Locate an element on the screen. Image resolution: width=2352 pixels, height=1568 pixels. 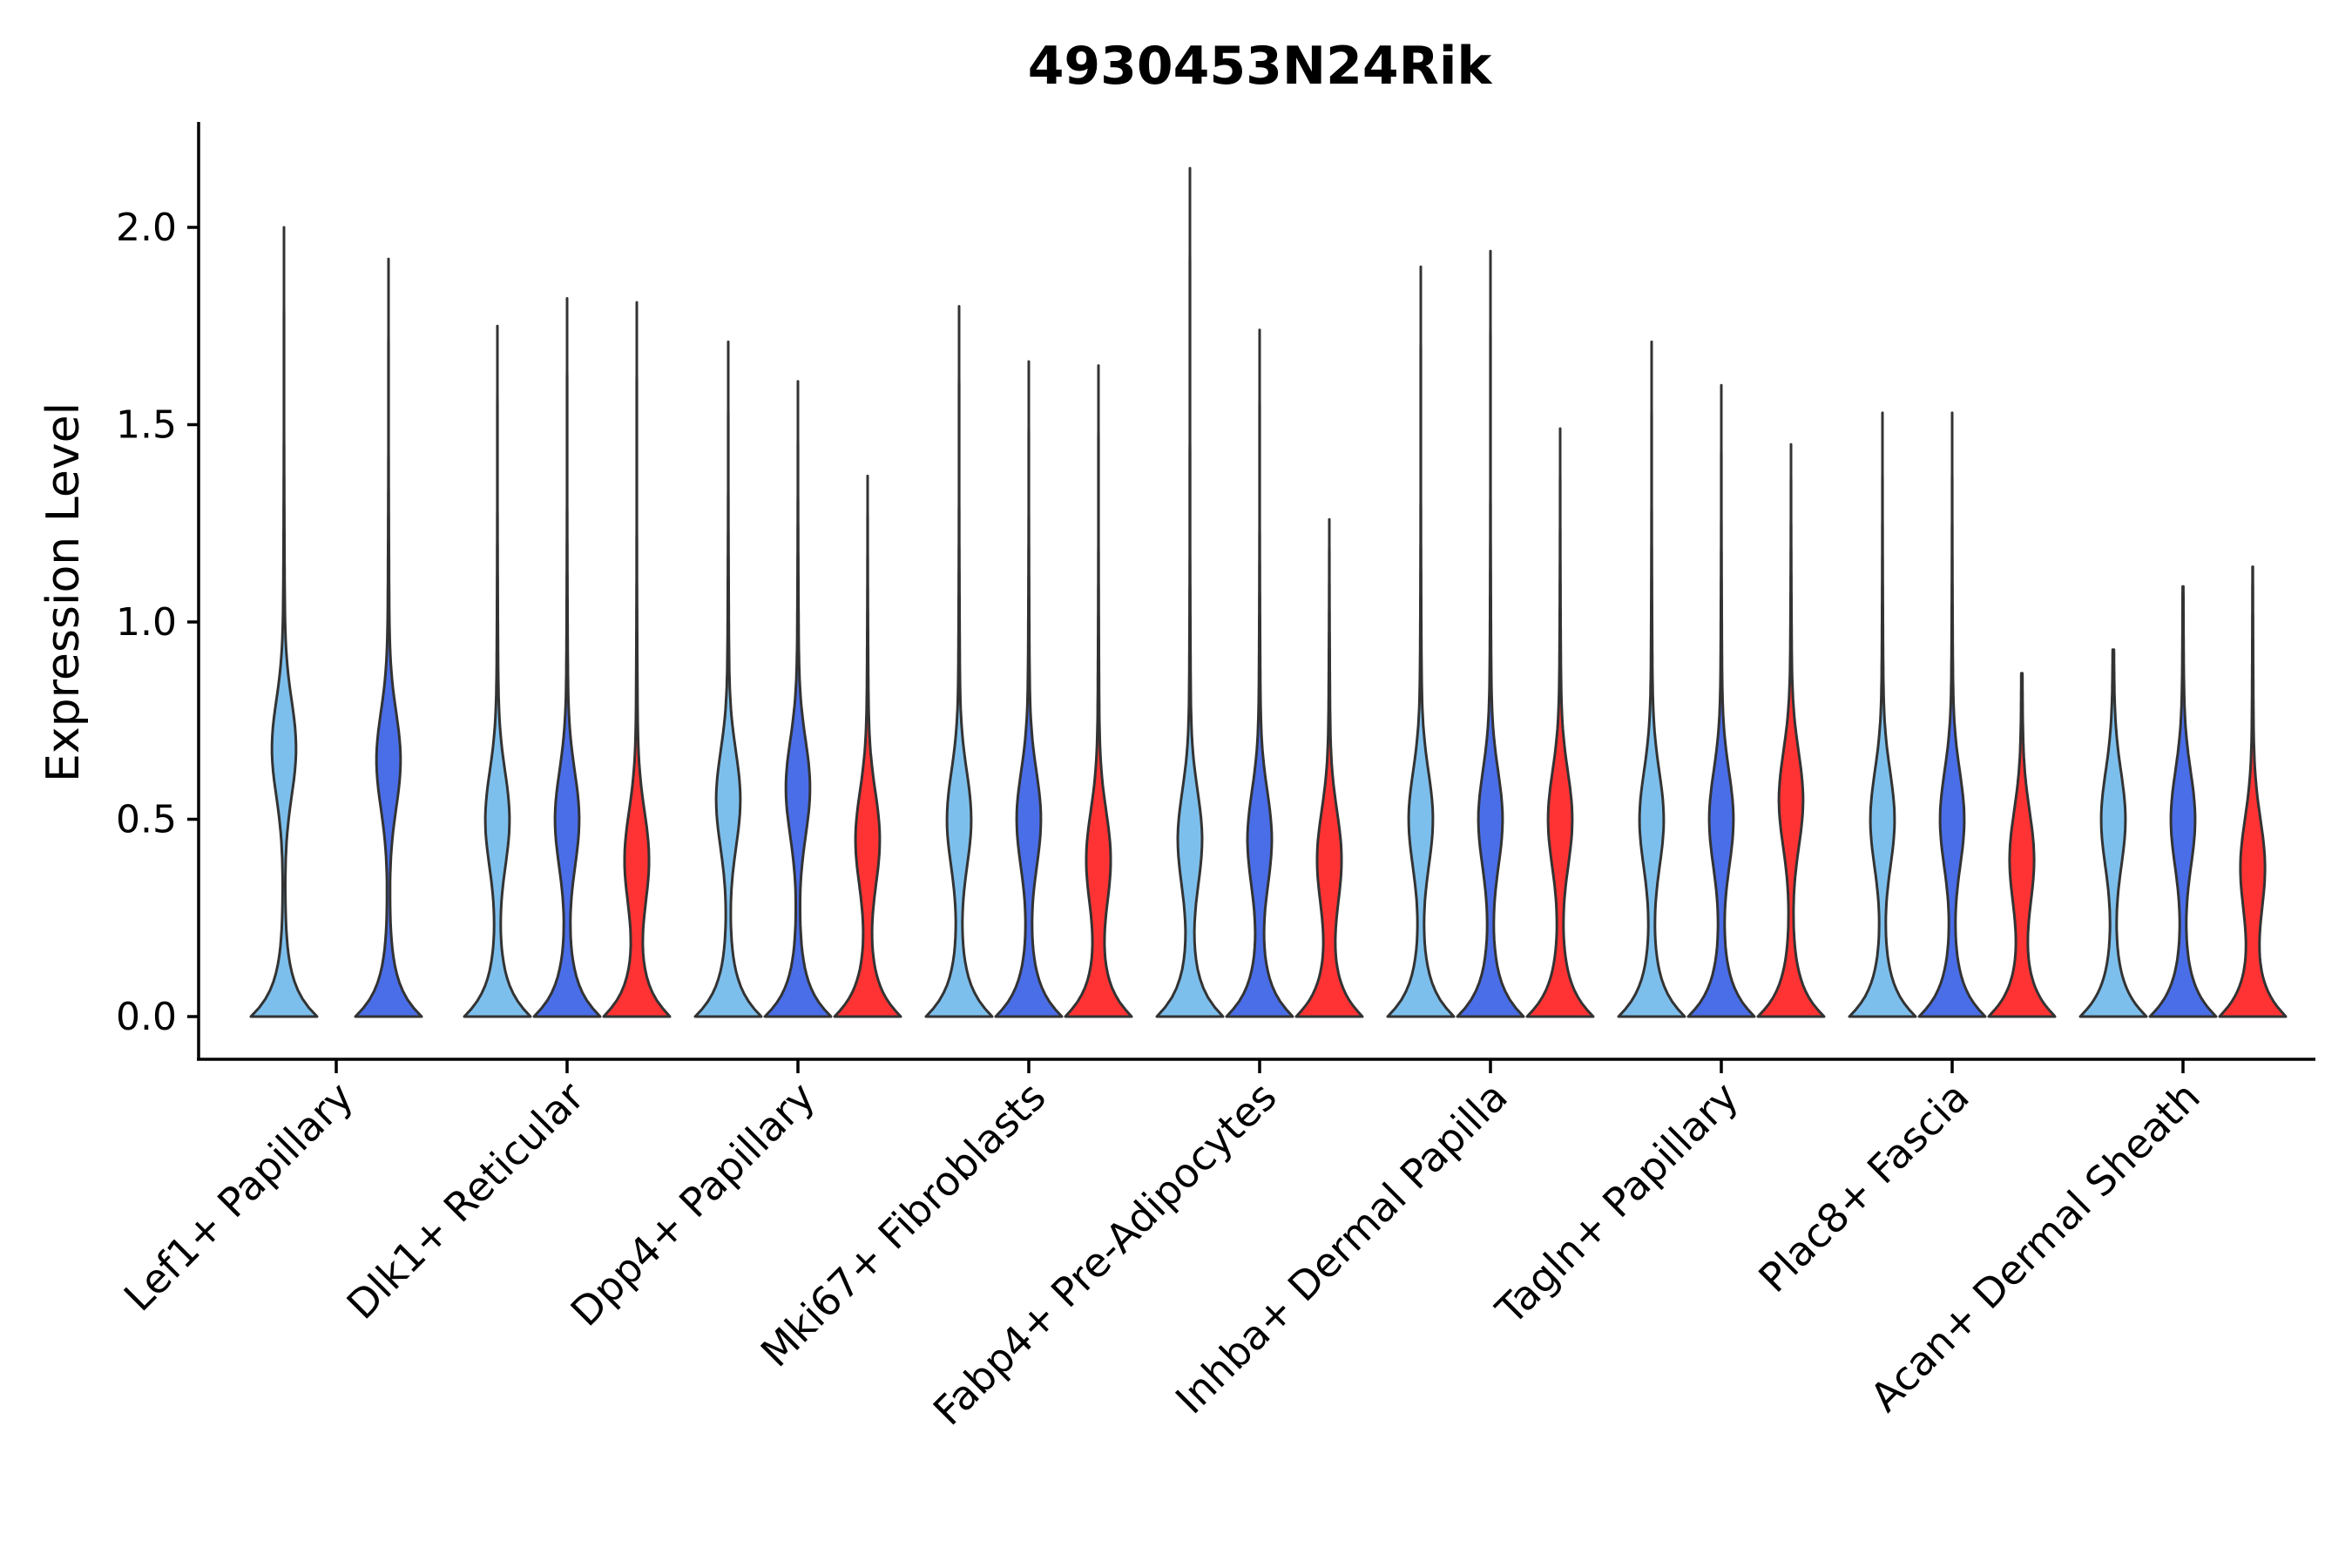
x-tick-label: Plac8+ Fascia is located at coordinates (1863, 1187).